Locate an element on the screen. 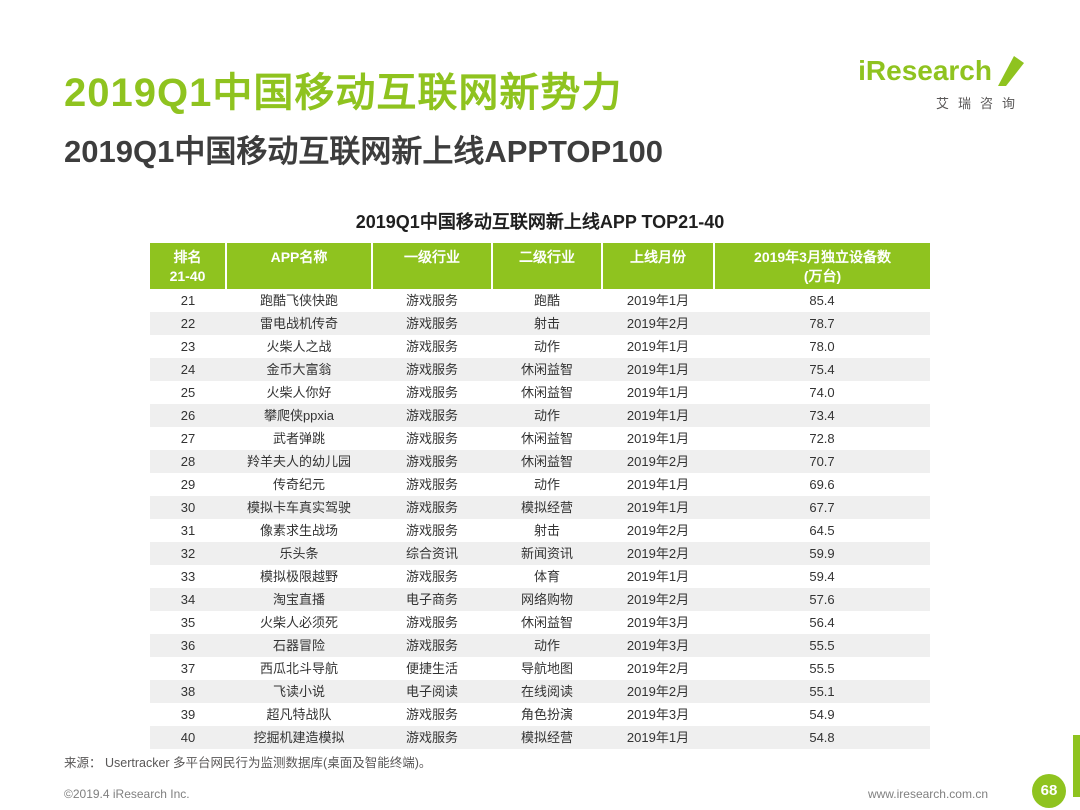 The image size is (1080, 810). cell-app-name: 像素求生战场 is located at coordinates (298, 530).